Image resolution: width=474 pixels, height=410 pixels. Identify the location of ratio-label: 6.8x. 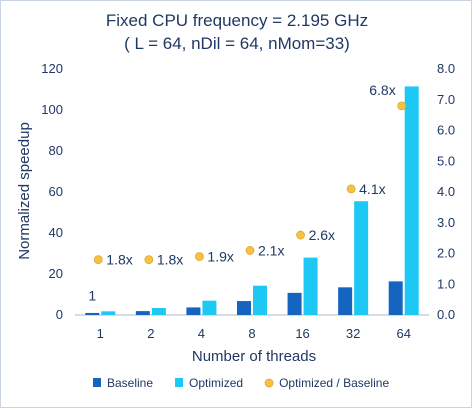
(382, 90).